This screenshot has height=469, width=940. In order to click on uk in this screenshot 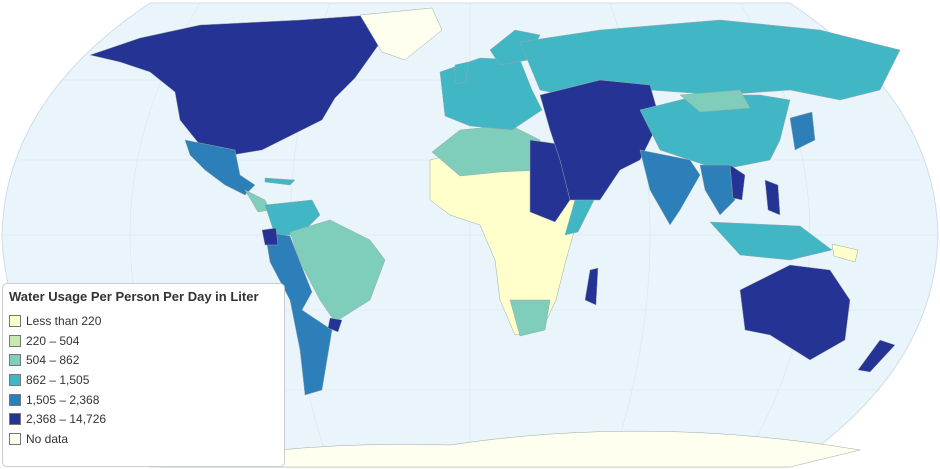, I will do `click(461, 73)`.